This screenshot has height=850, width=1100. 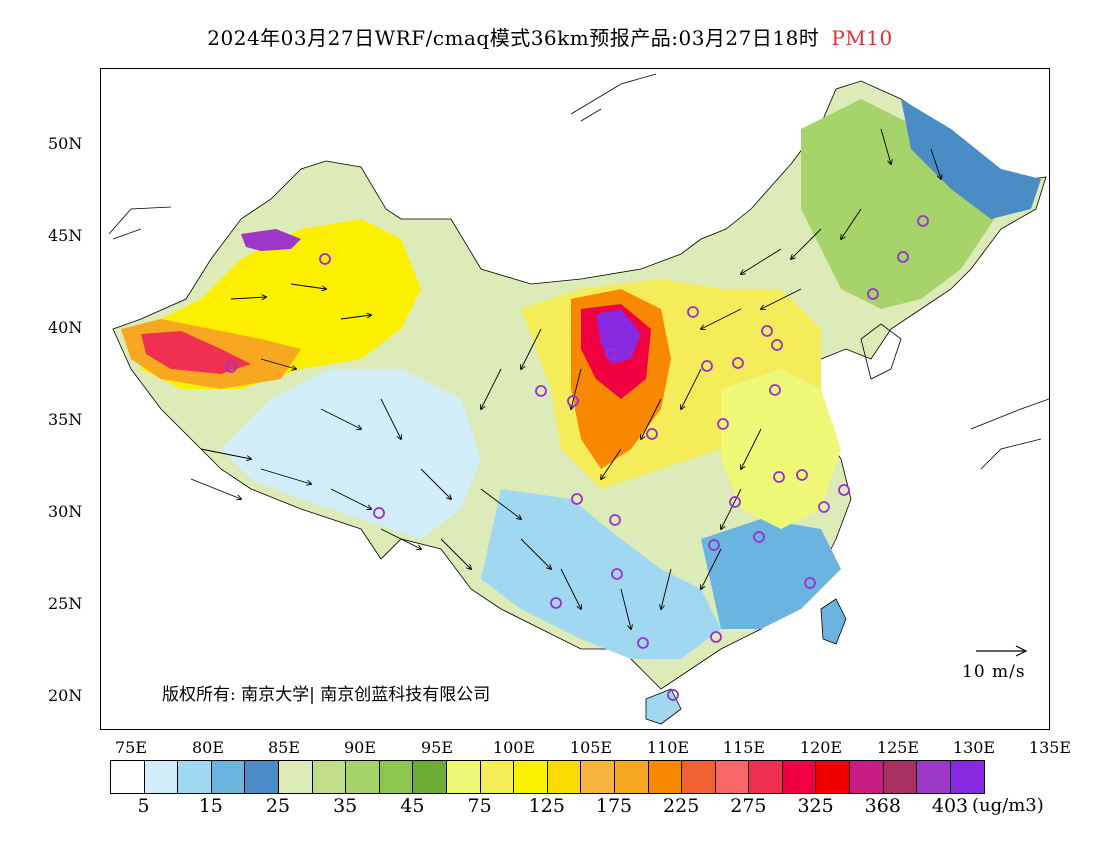 What do you see at coordinates (994, 672) in the screenshot?
I see `reference-vector-label: 10 m/s` at bounding box center [994, 672].